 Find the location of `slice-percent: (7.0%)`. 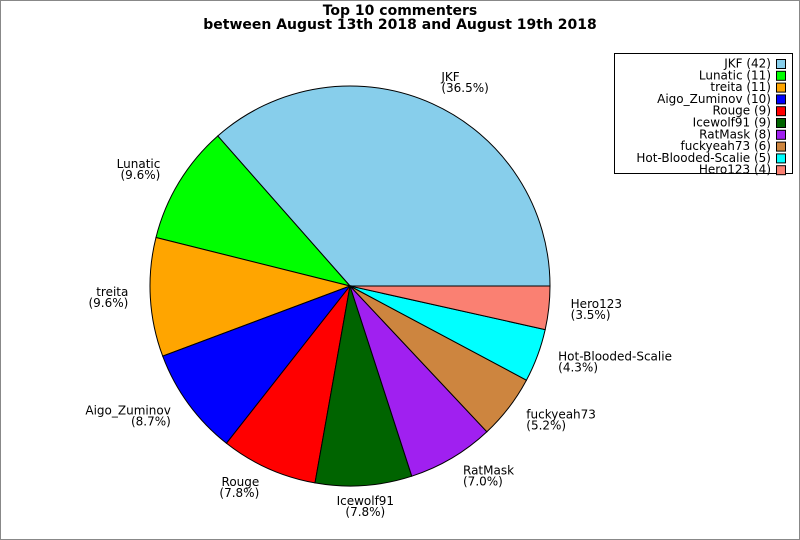

slice-percent: (7.0%) is located at coordinates (483, 482).